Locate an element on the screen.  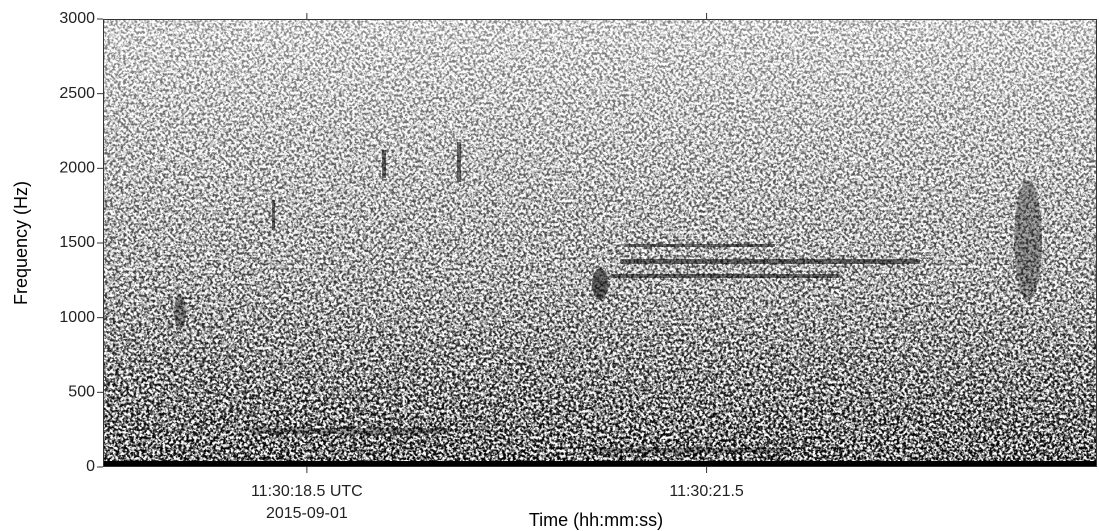
y-axis-title: Frequency (Hz) is located at coordinates (21, 243).